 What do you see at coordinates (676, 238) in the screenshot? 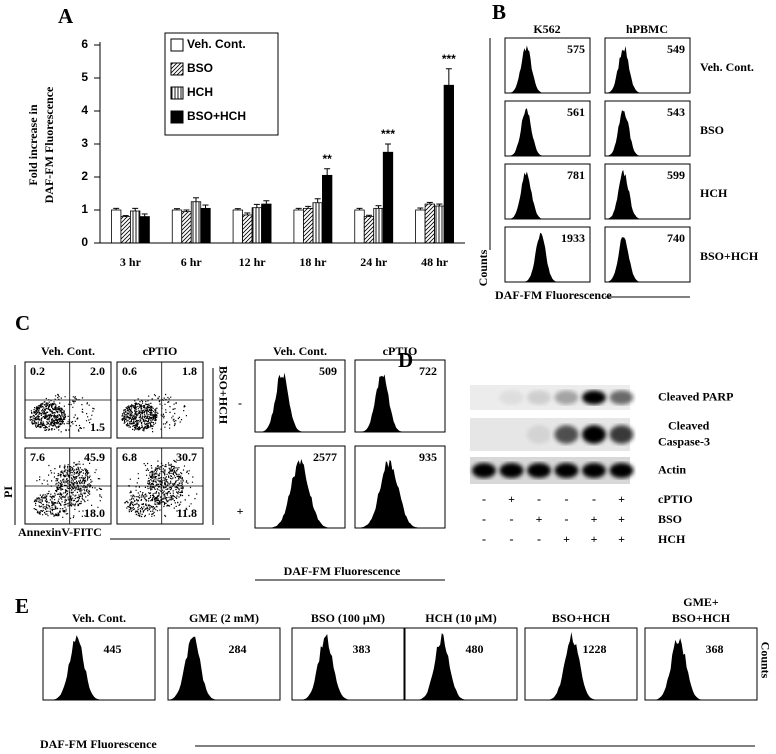
I see `mfi-value: 740` at bounding box center [676, 238].